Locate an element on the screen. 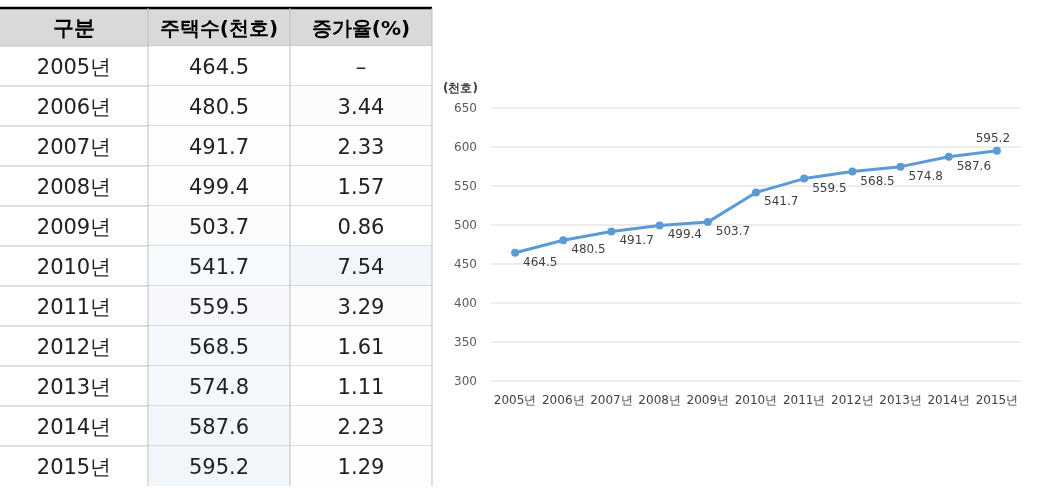 This screenshot has width=1046, height=488. y-tick-label: 2012년 is located at coordinates (74, 347).